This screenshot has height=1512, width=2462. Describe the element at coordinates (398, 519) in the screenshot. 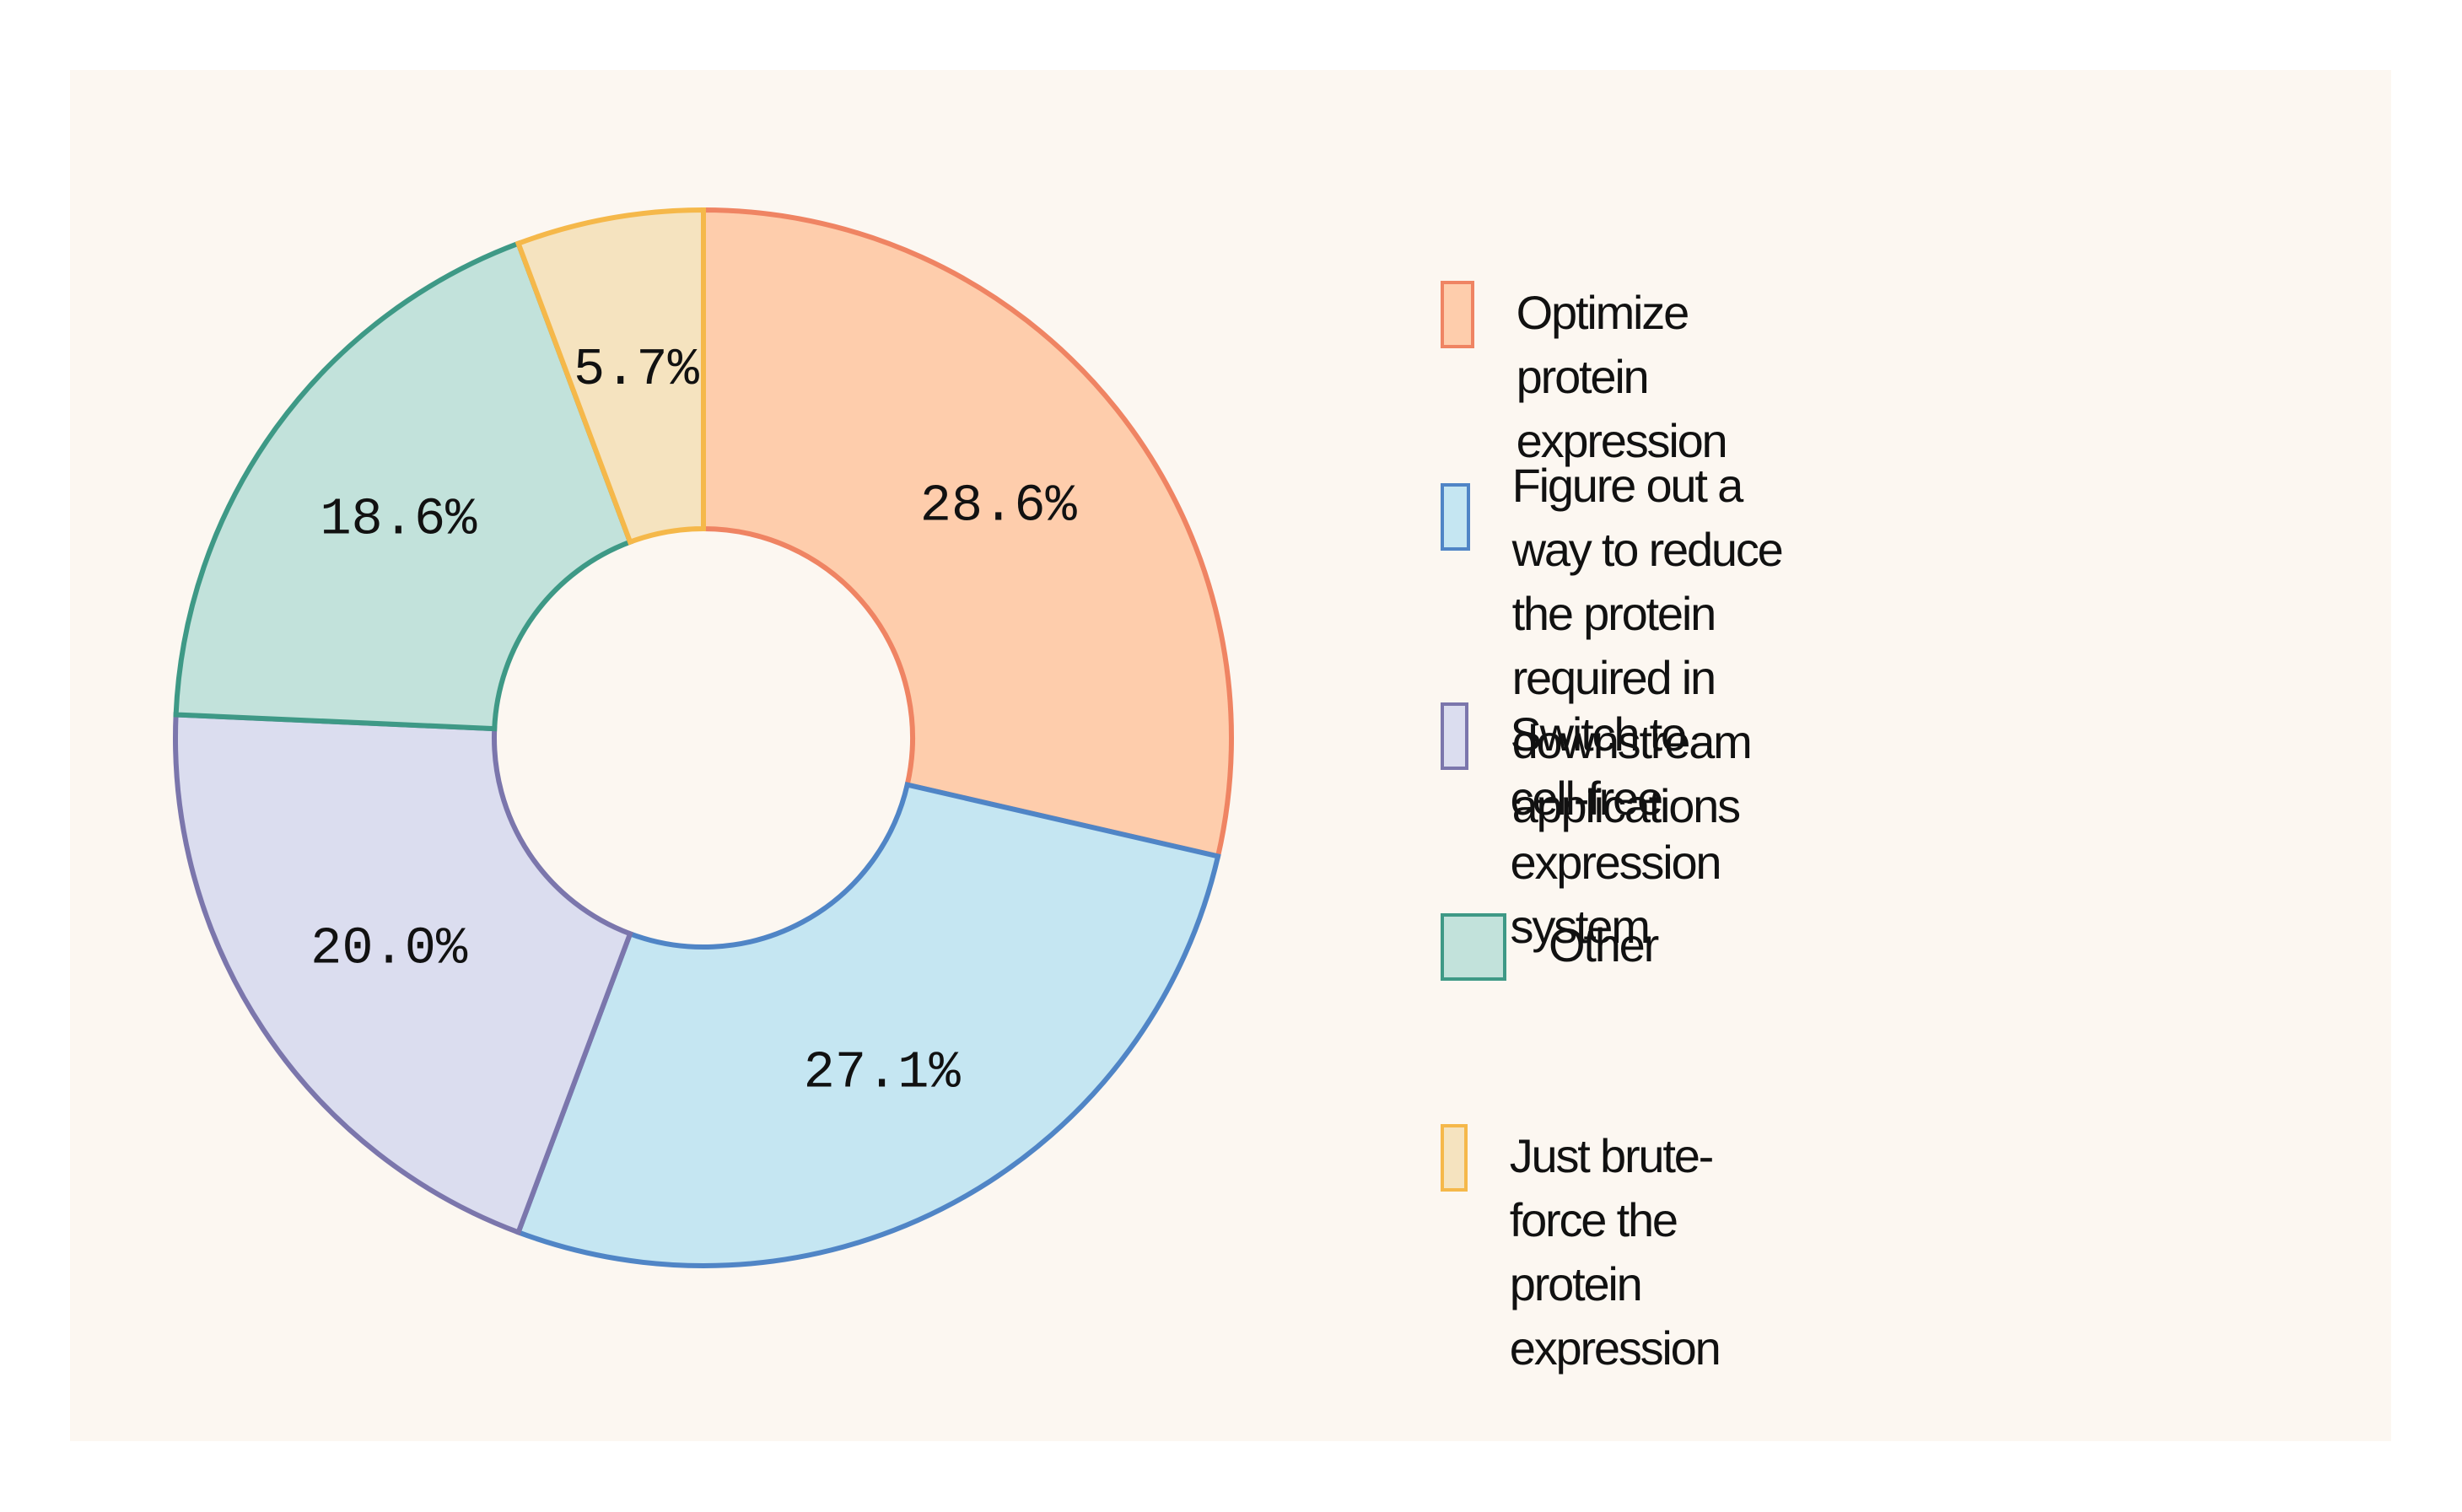

I see `slice-value-label: 18.6%` at that location.